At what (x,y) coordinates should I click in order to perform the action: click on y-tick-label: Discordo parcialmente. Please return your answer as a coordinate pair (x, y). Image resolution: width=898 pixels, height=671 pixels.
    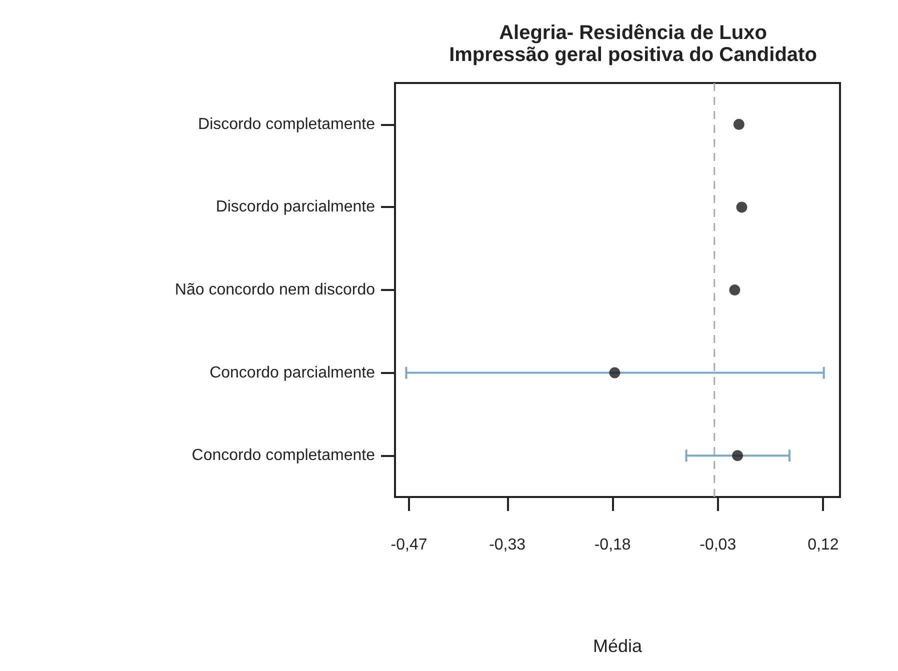
    Looking at the image, I should click on (296, 207).